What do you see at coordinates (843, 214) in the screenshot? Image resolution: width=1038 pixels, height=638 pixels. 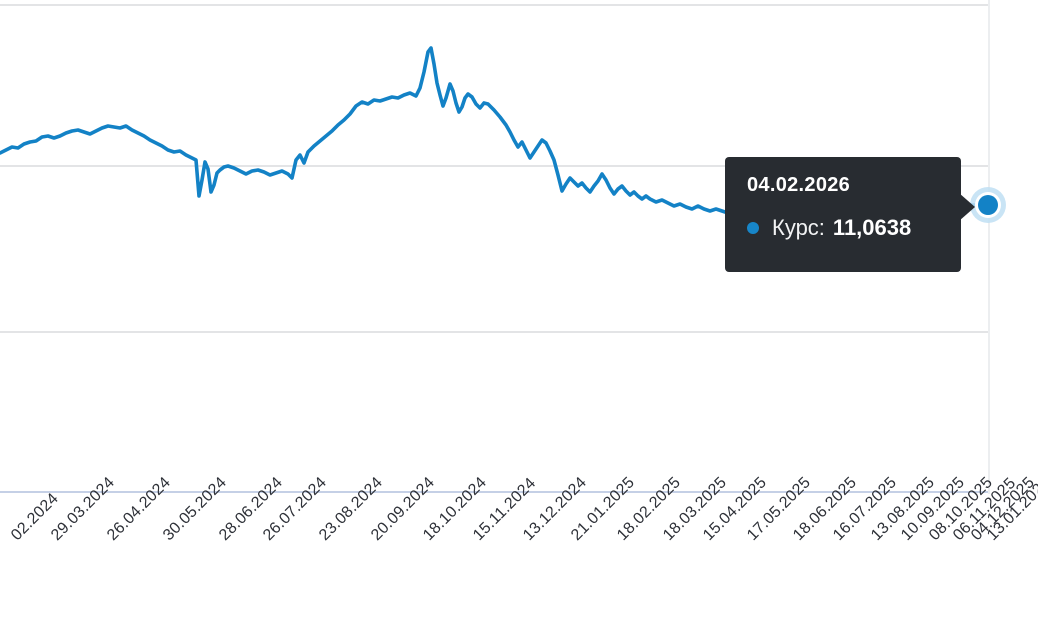 I see `chart-tooltip: 04.02.2026 Курс: 11,0638` at bounding box center [843, 214].